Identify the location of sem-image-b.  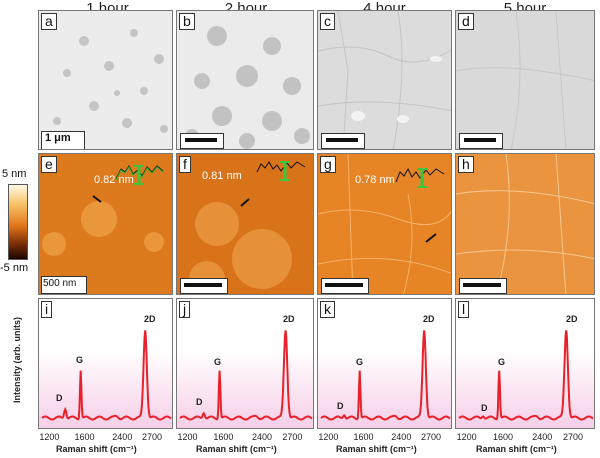
(245, 80).